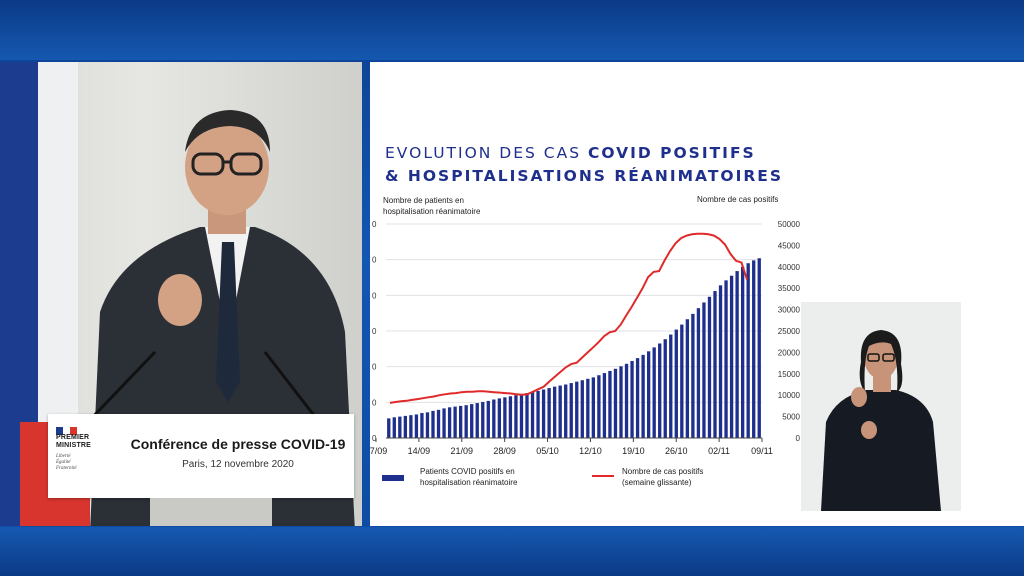 The image size is (1024, 576). Describe the element at coordinates (238, 444) in the screenshot. I see `lectern-title: Conférence de presse COVID-19` at that location.